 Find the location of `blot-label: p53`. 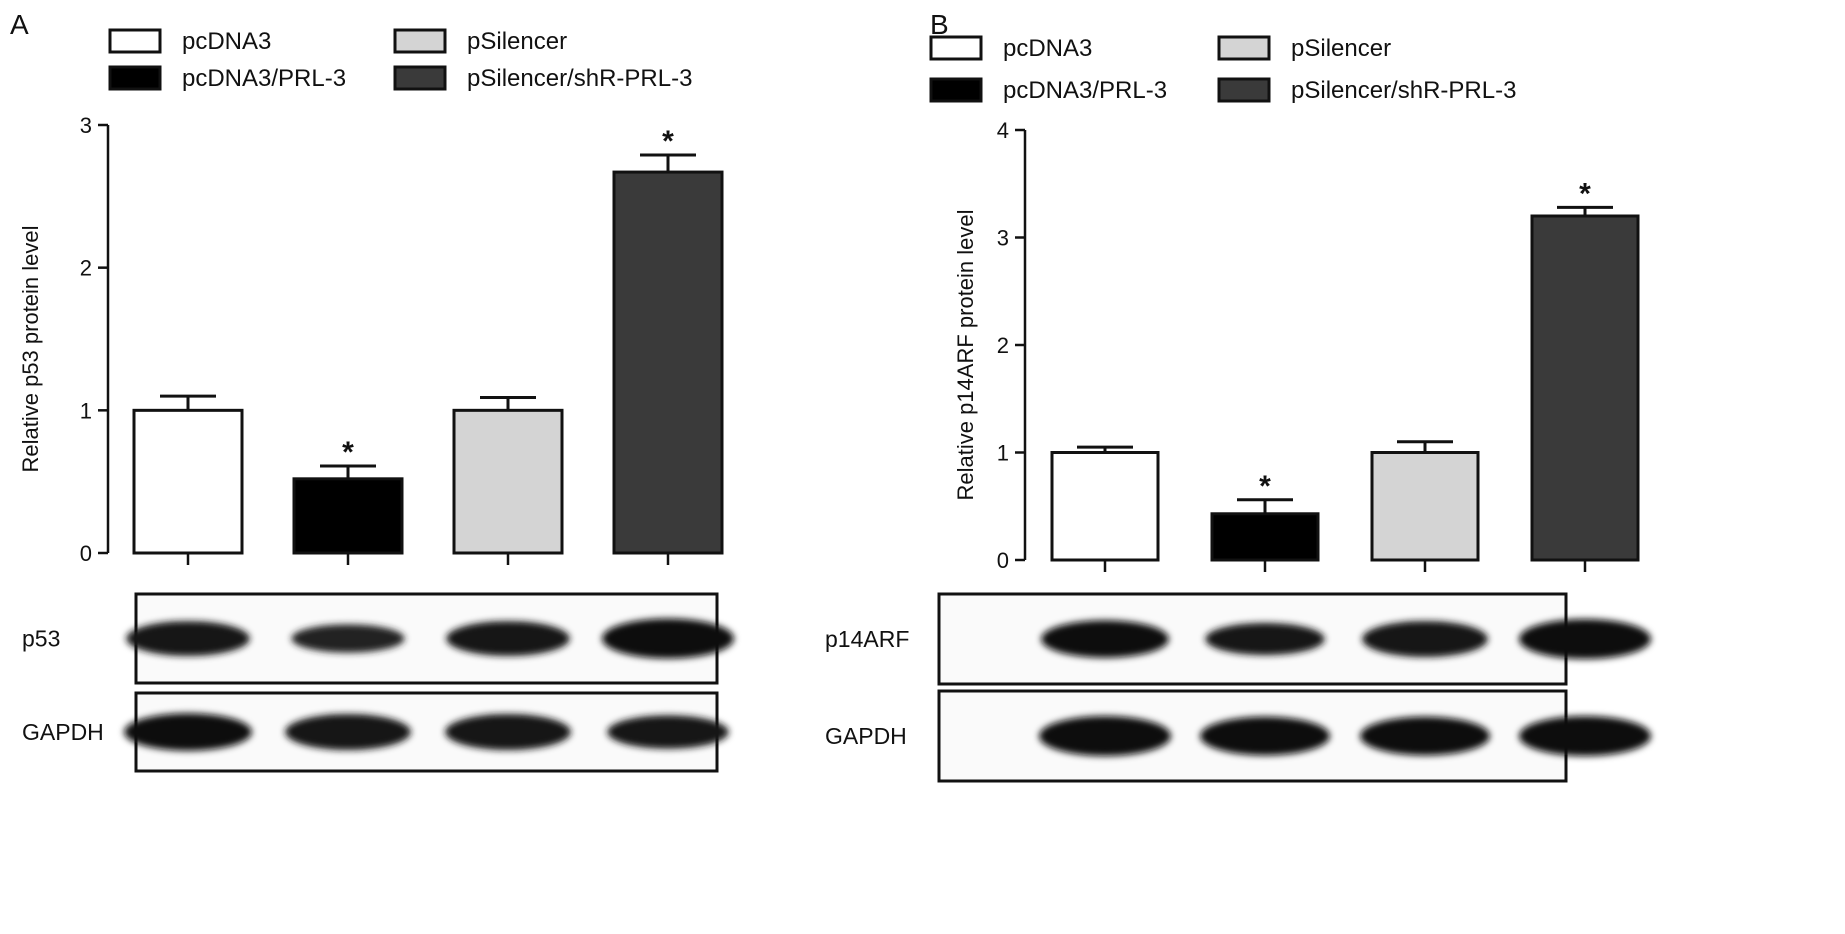

blot-label: p53 is located at coordinates (41, 639).